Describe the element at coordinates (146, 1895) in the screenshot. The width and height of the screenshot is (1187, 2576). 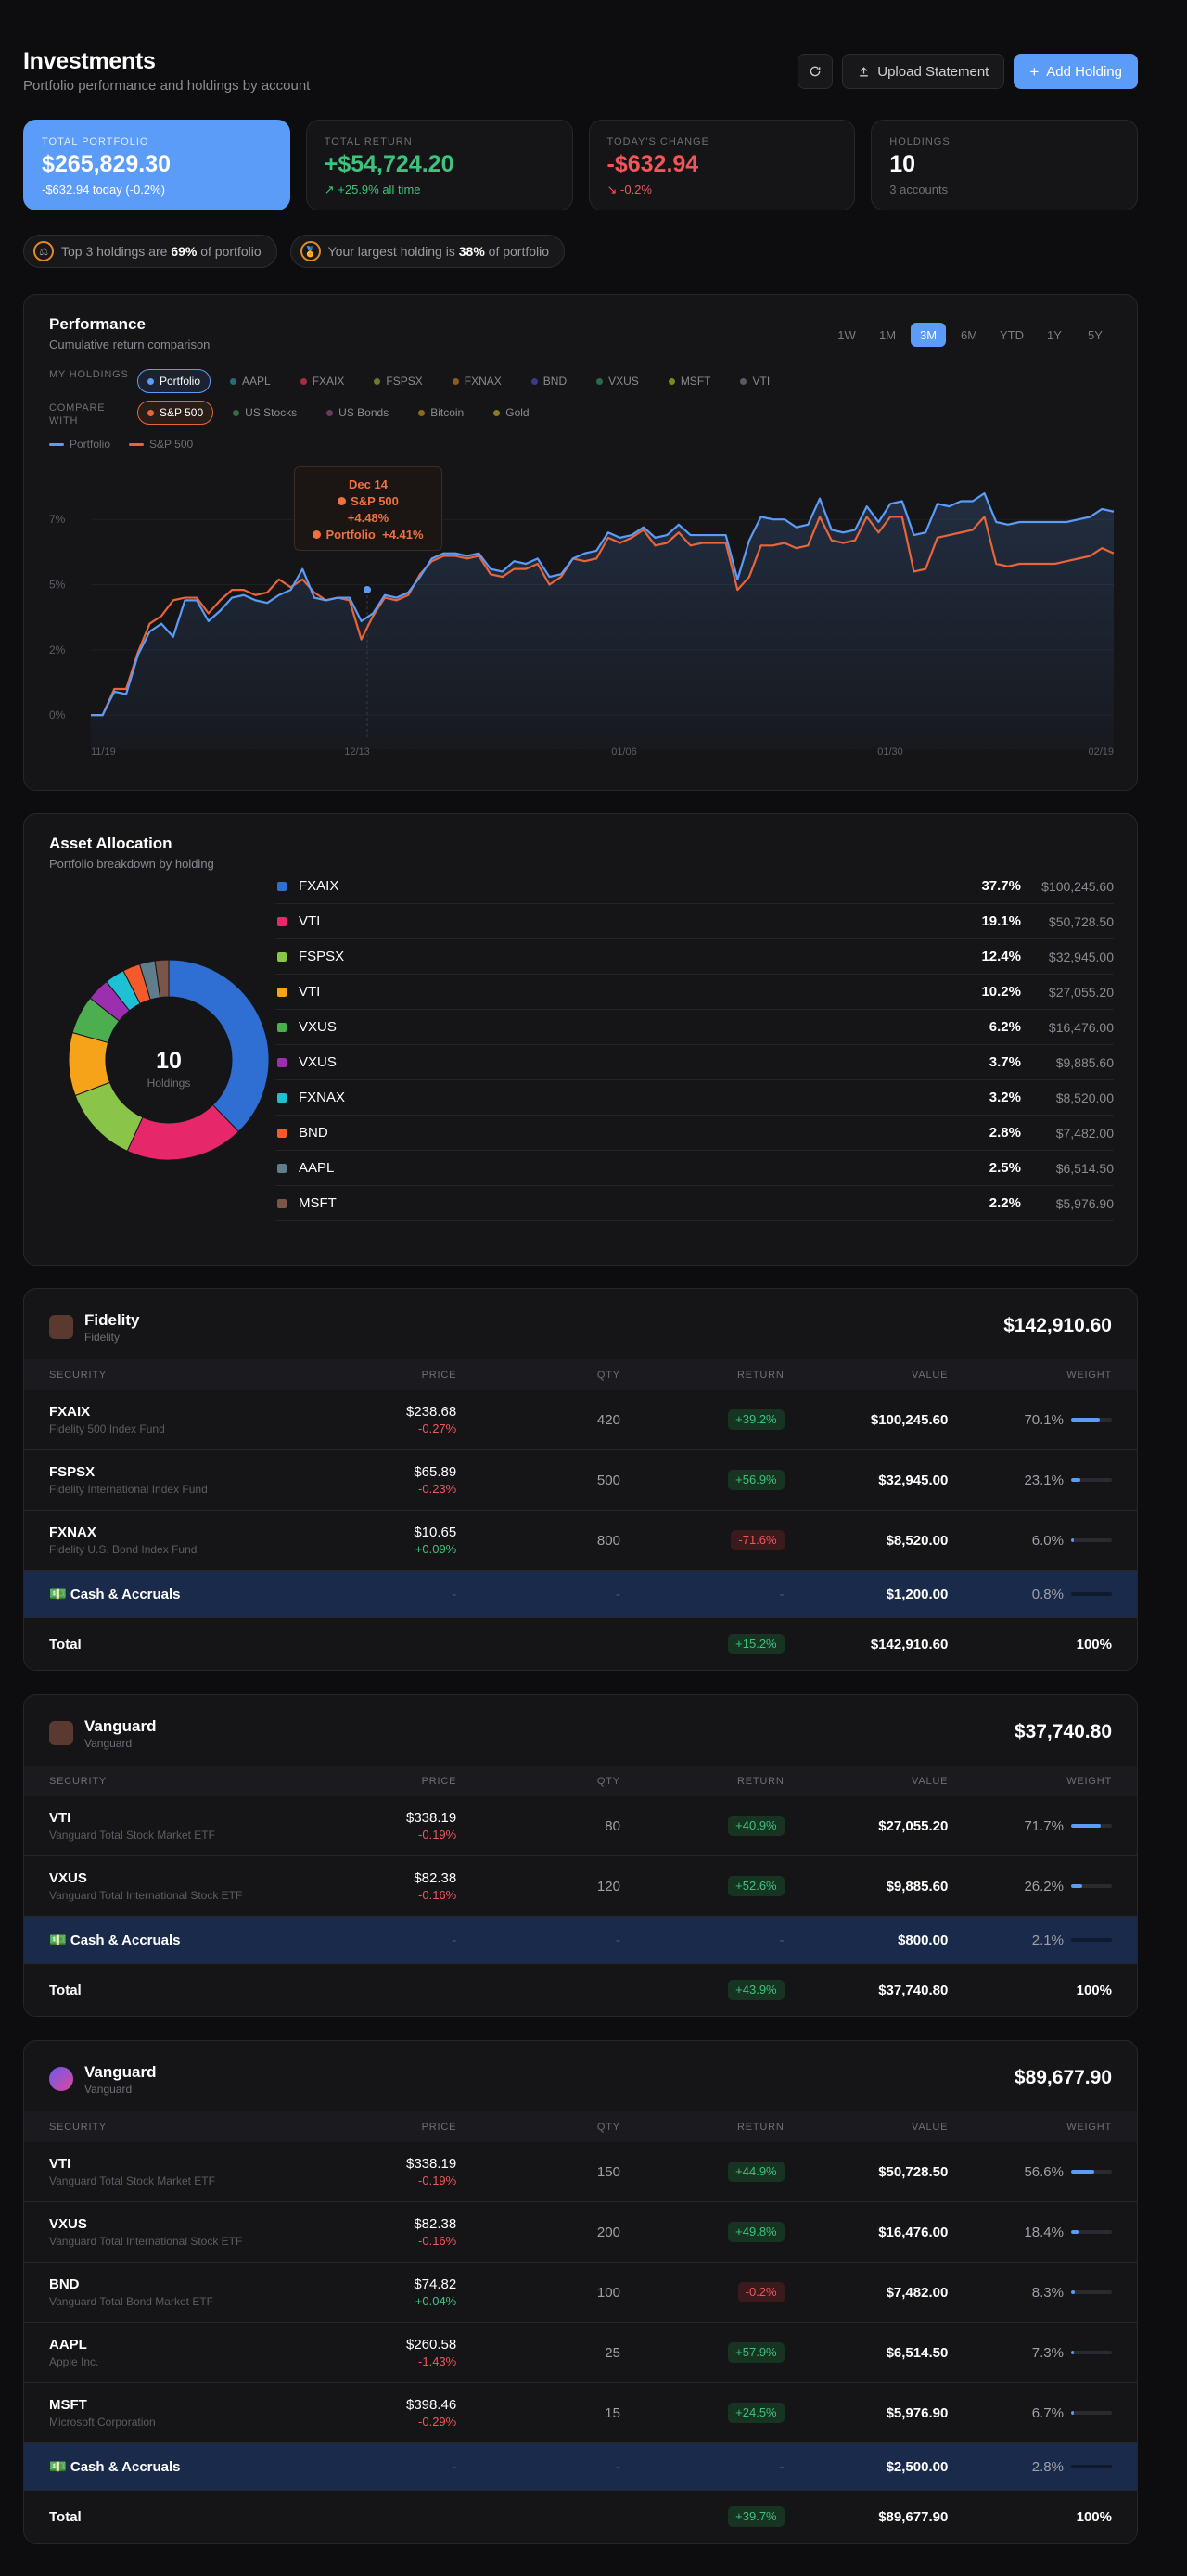
I see `security-description: Vanguard Total International Stock ETF` at that location.